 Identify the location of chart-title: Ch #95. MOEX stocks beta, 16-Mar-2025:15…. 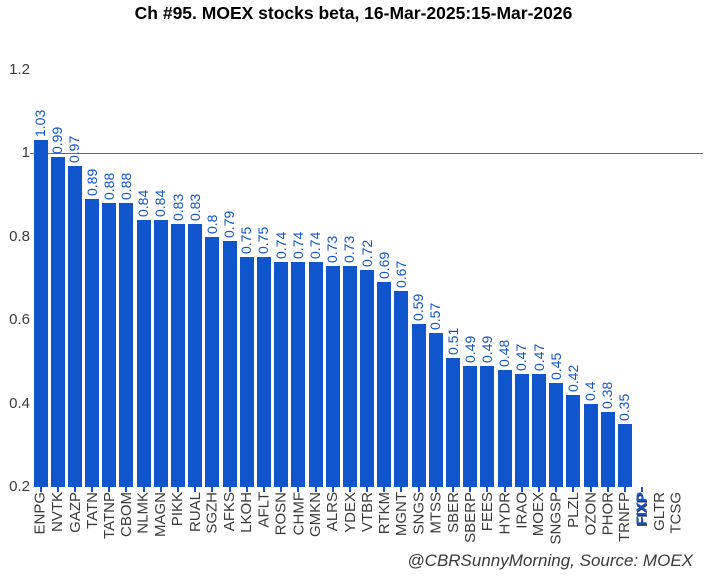
(353, 13).